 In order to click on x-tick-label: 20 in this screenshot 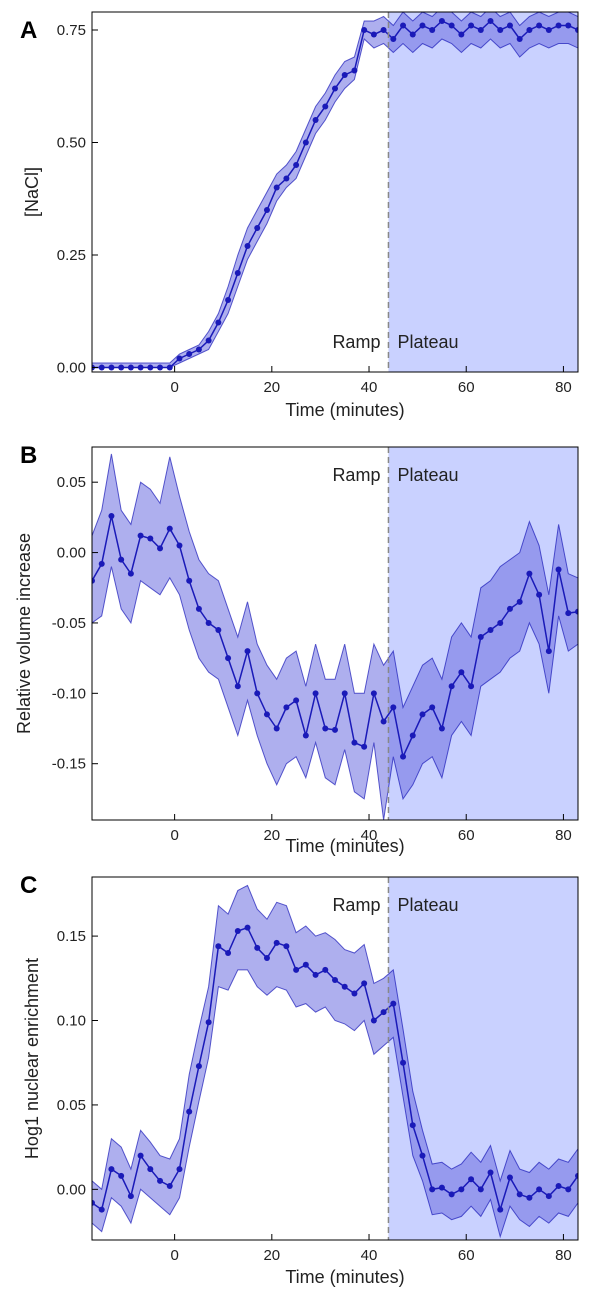, I will do `click(271, 835)`.